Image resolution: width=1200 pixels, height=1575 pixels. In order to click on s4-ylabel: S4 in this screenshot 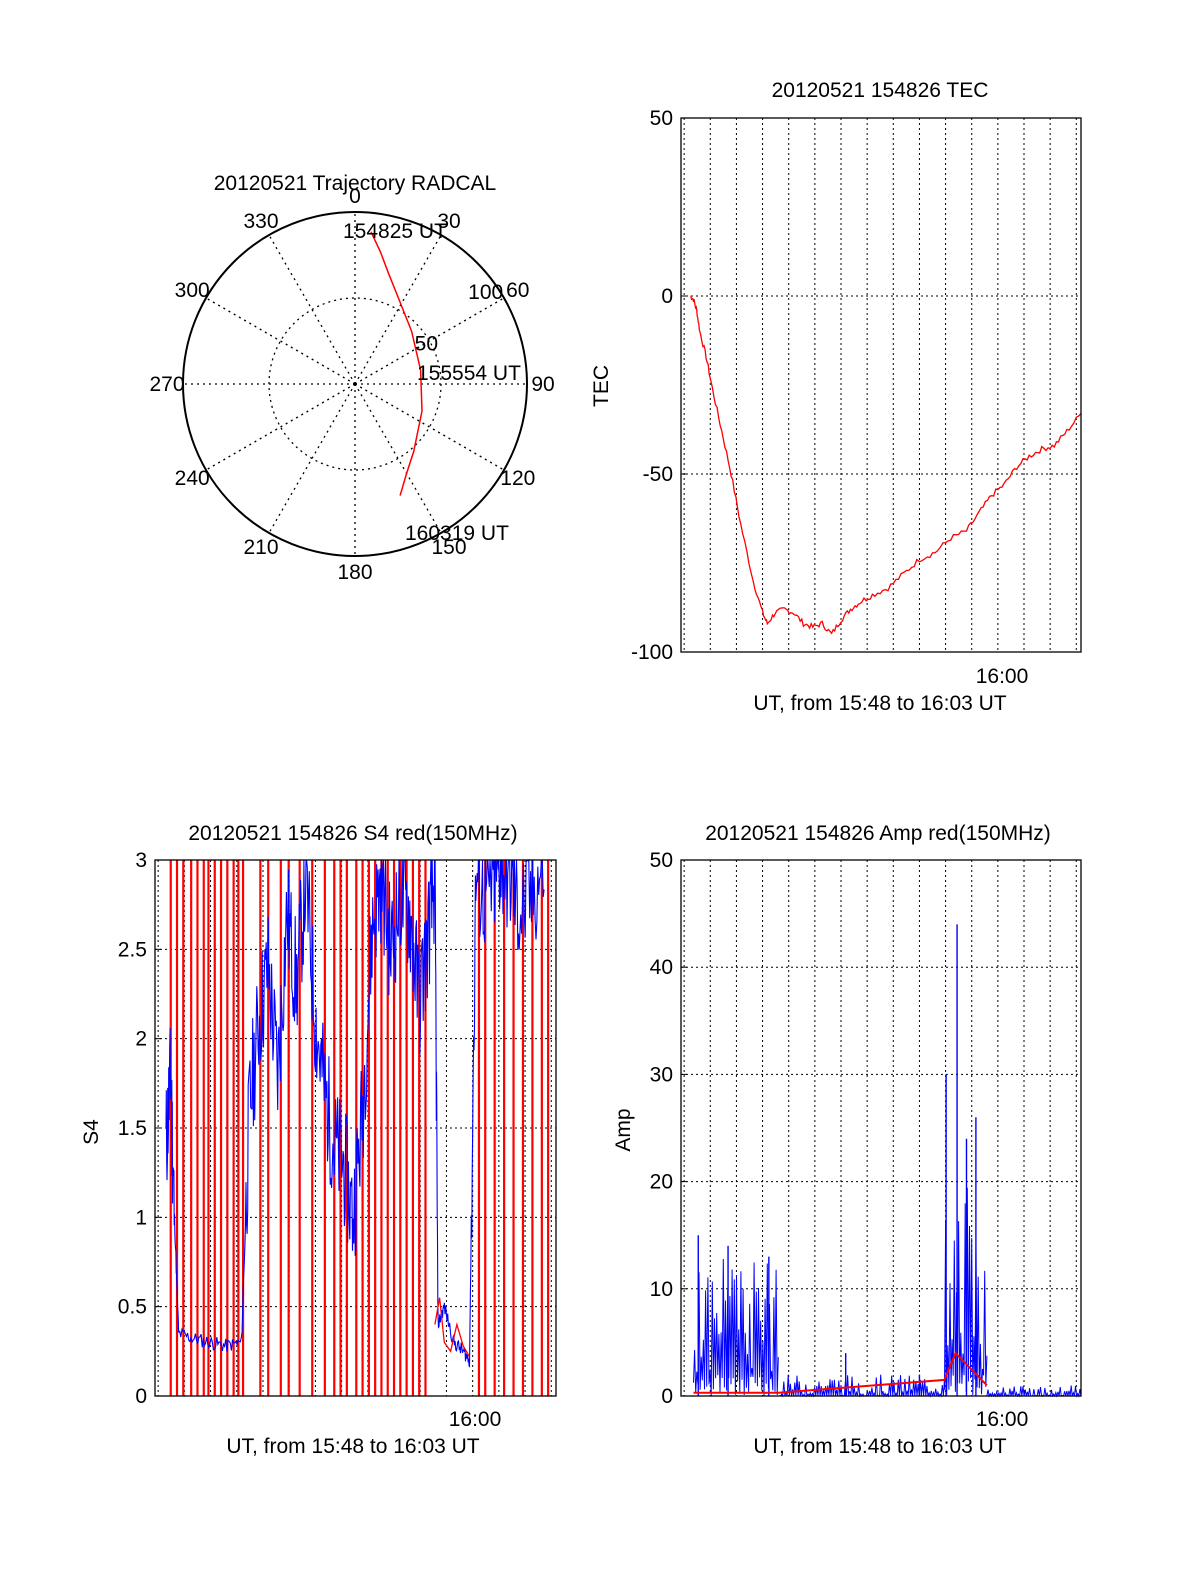, I will do `click(91, 1132)`.